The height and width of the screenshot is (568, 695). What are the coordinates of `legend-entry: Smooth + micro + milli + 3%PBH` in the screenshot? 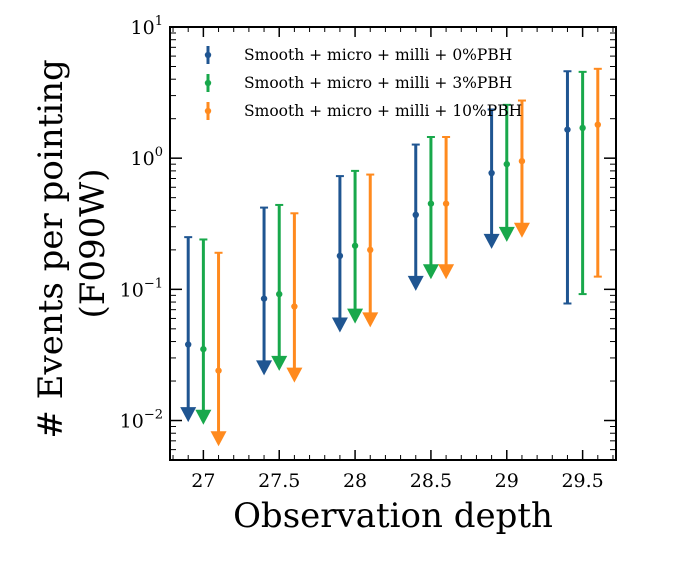 It's located at (358, 83).